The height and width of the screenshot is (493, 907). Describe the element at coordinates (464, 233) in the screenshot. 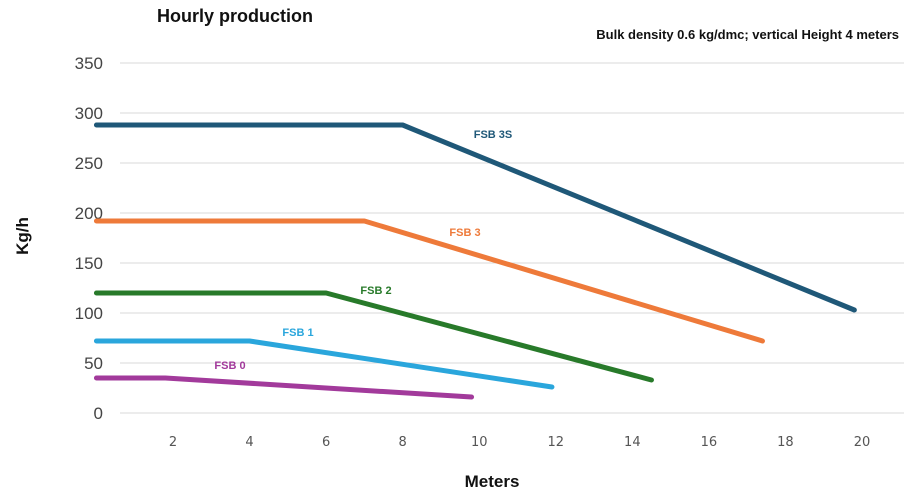

I see `series-label: FSB 3` at that location.